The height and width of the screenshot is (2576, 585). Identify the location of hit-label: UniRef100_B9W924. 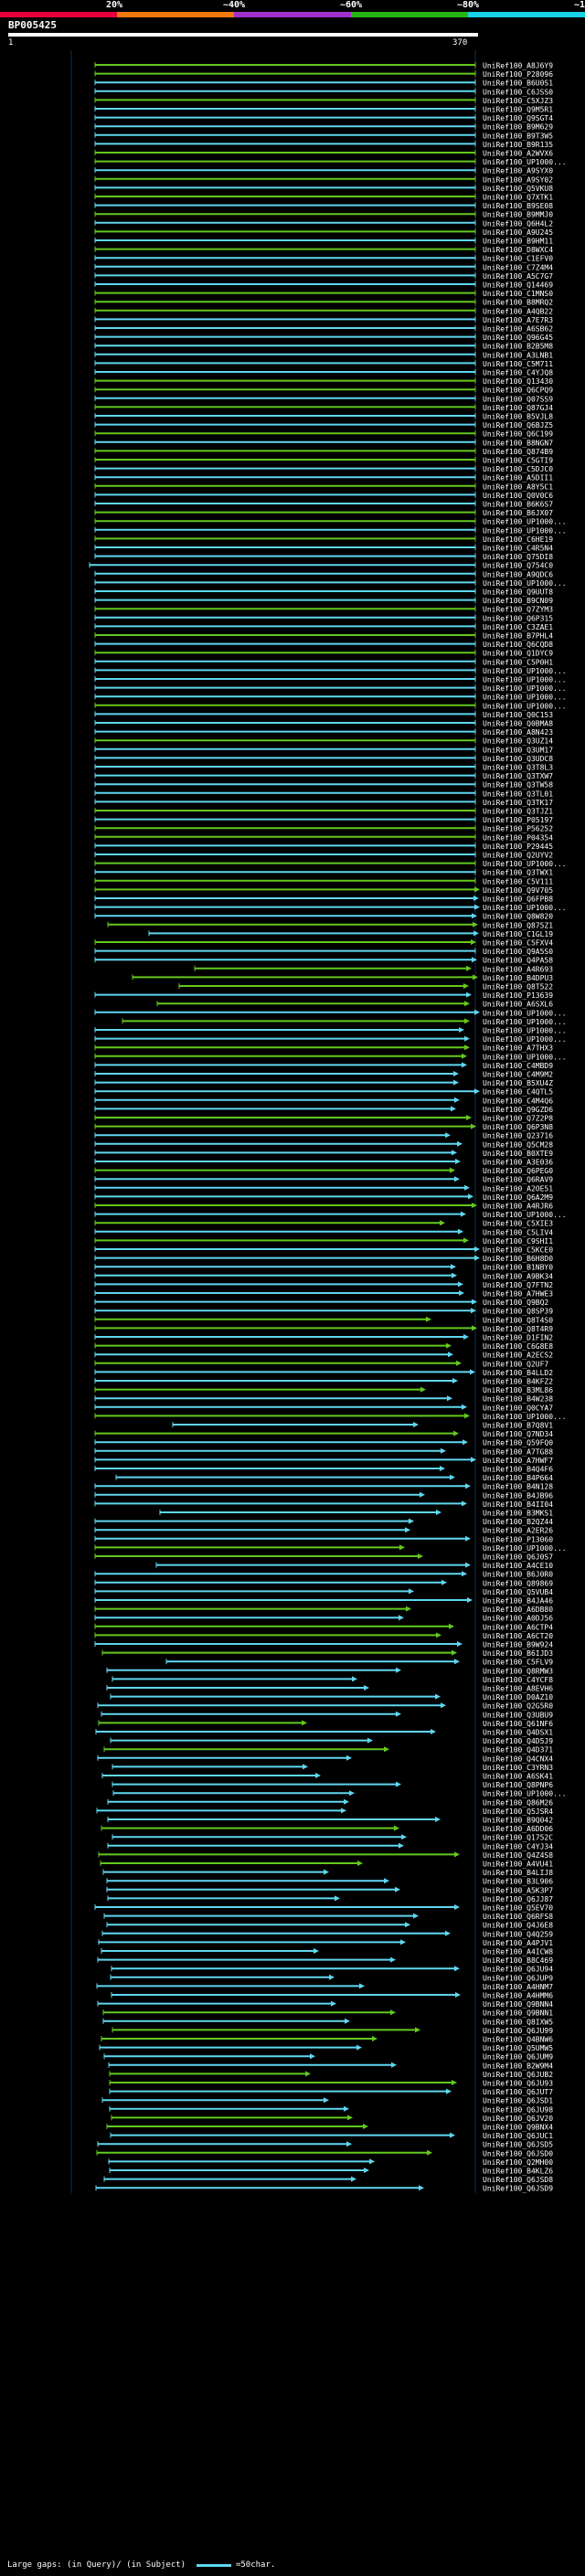
(518, 1645).